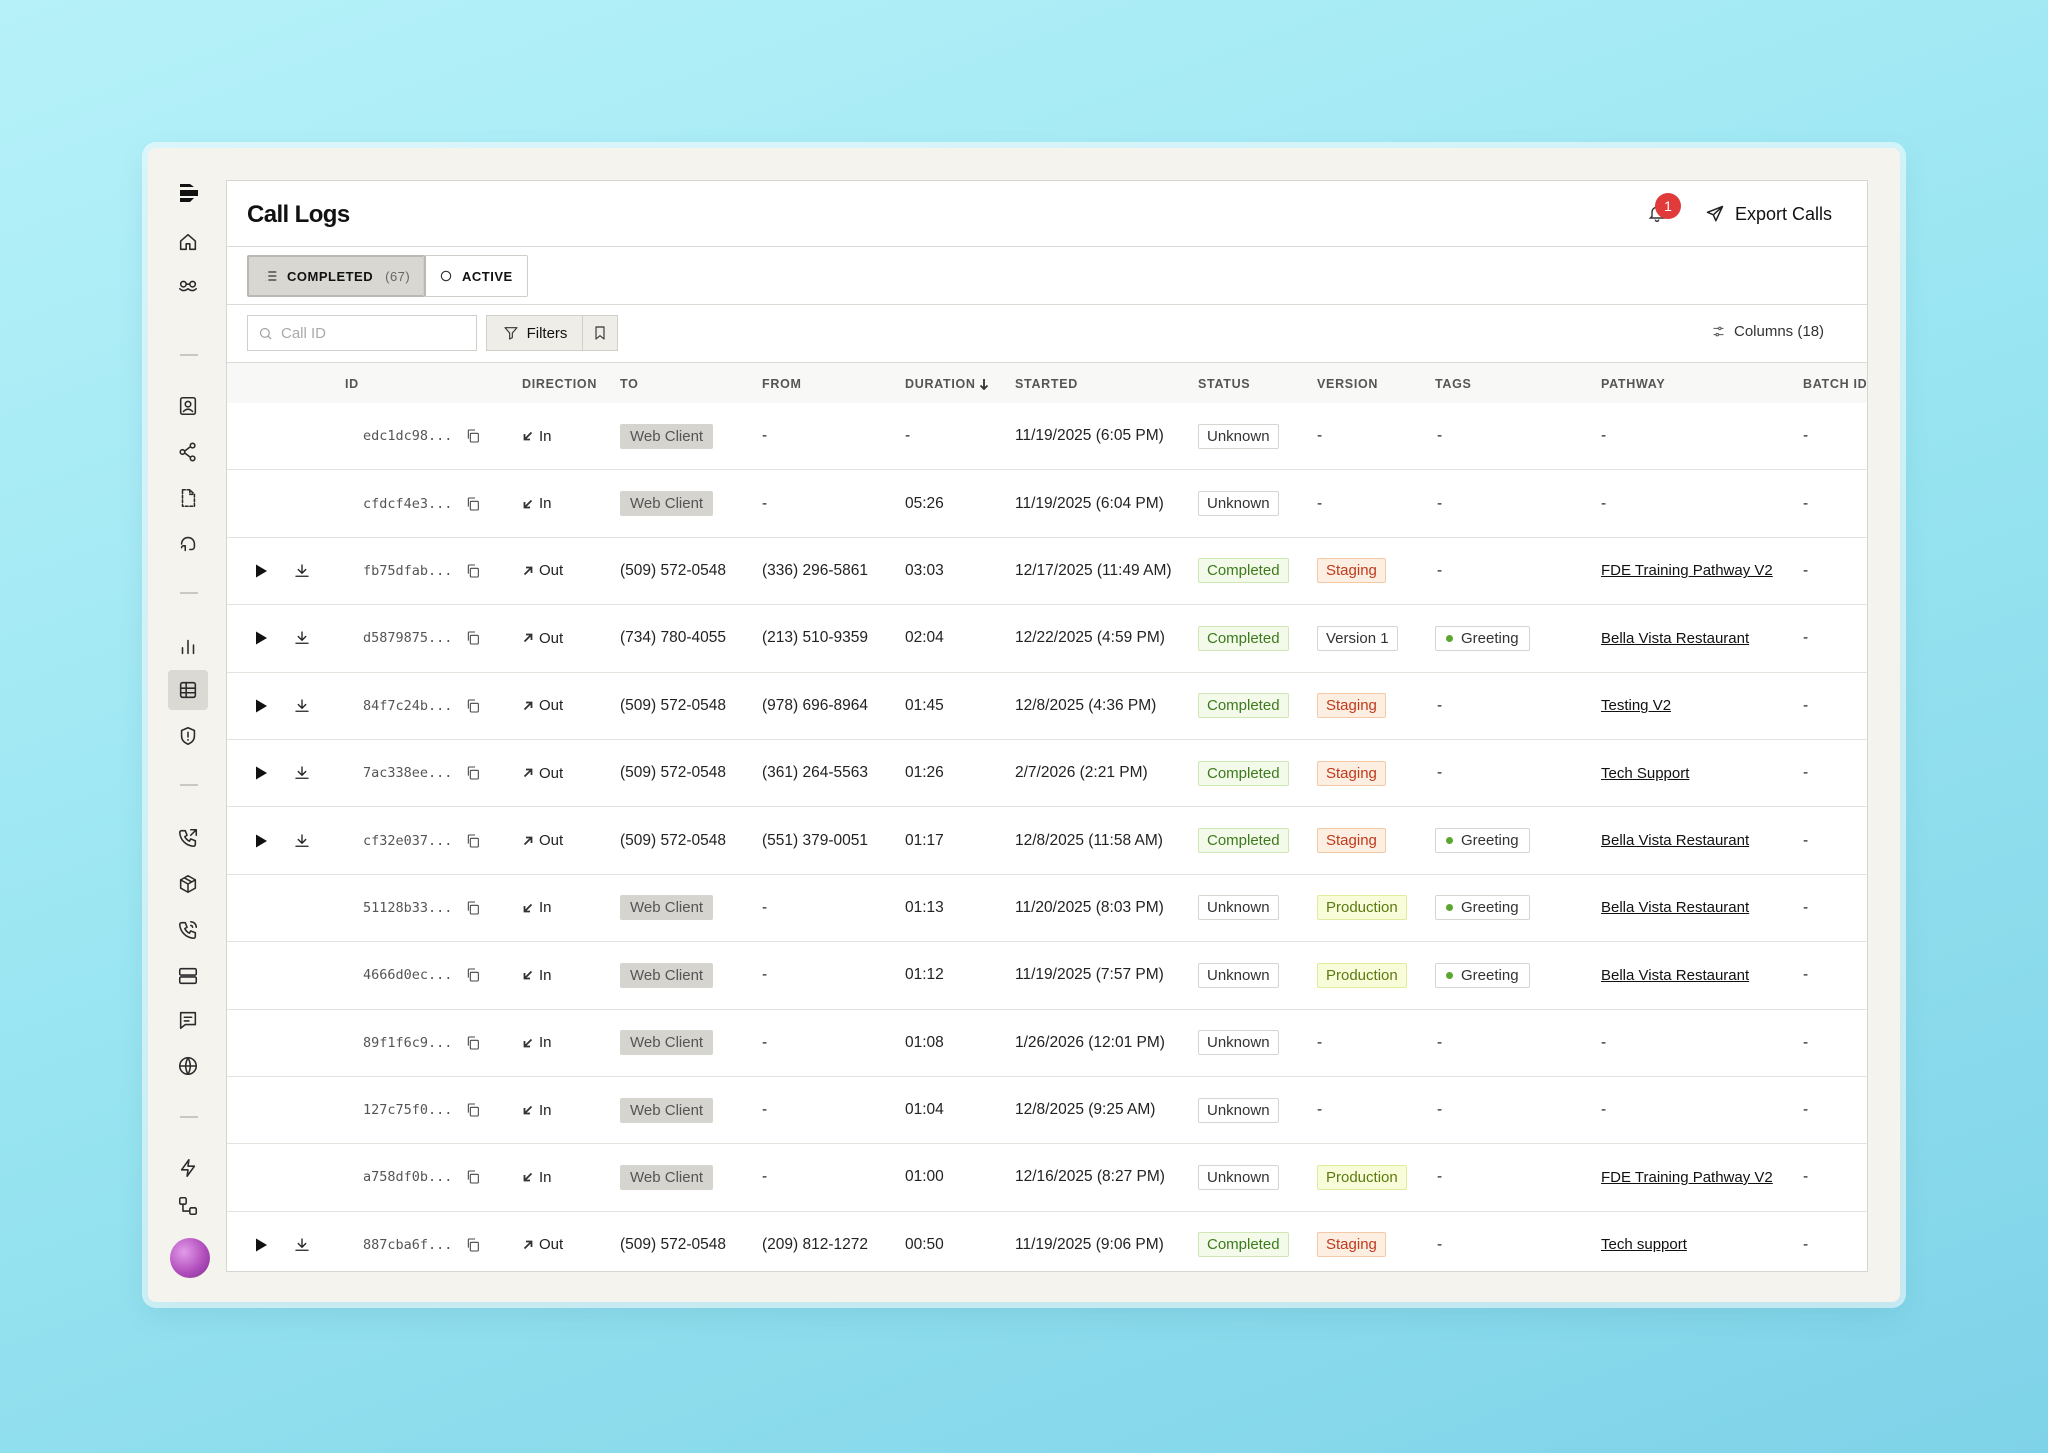 Image resolution: width=2048 pixels, height=1453 pixels. I want to click on call-logs-icon, so click(188, 690).